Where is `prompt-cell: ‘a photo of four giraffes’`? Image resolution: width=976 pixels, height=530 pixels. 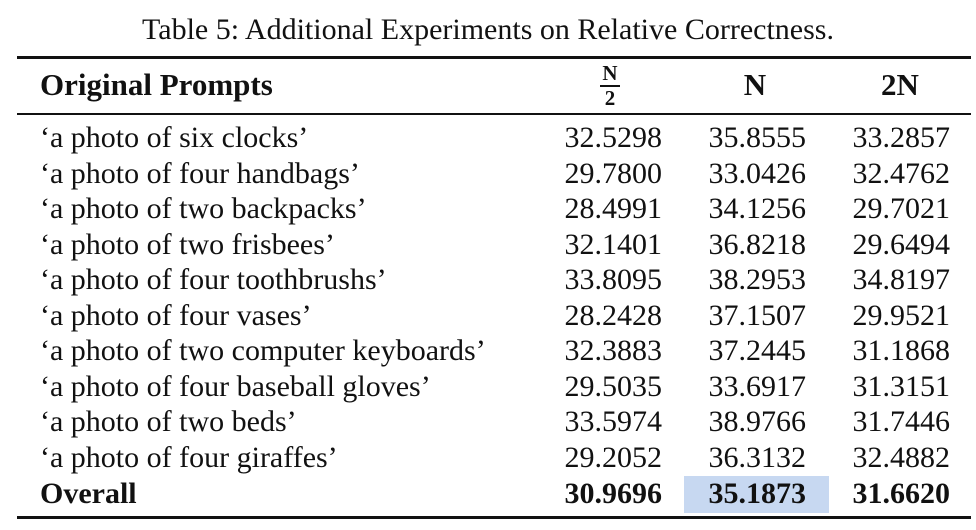 prompt-cell: ‘a photo of four giraffes’ is located at coordinates (189, 457).